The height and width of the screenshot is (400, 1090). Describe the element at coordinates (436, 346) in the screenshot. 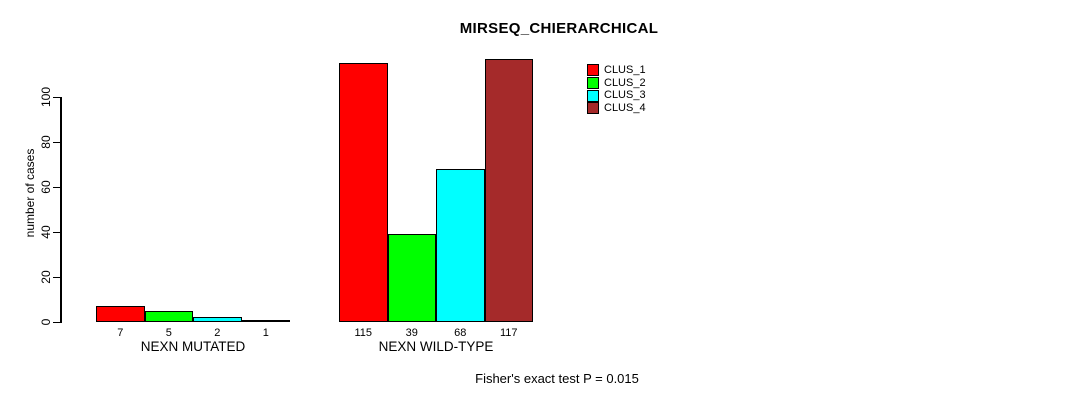

I see `x-group-label: NEXN WILD-TYPE` at that location.